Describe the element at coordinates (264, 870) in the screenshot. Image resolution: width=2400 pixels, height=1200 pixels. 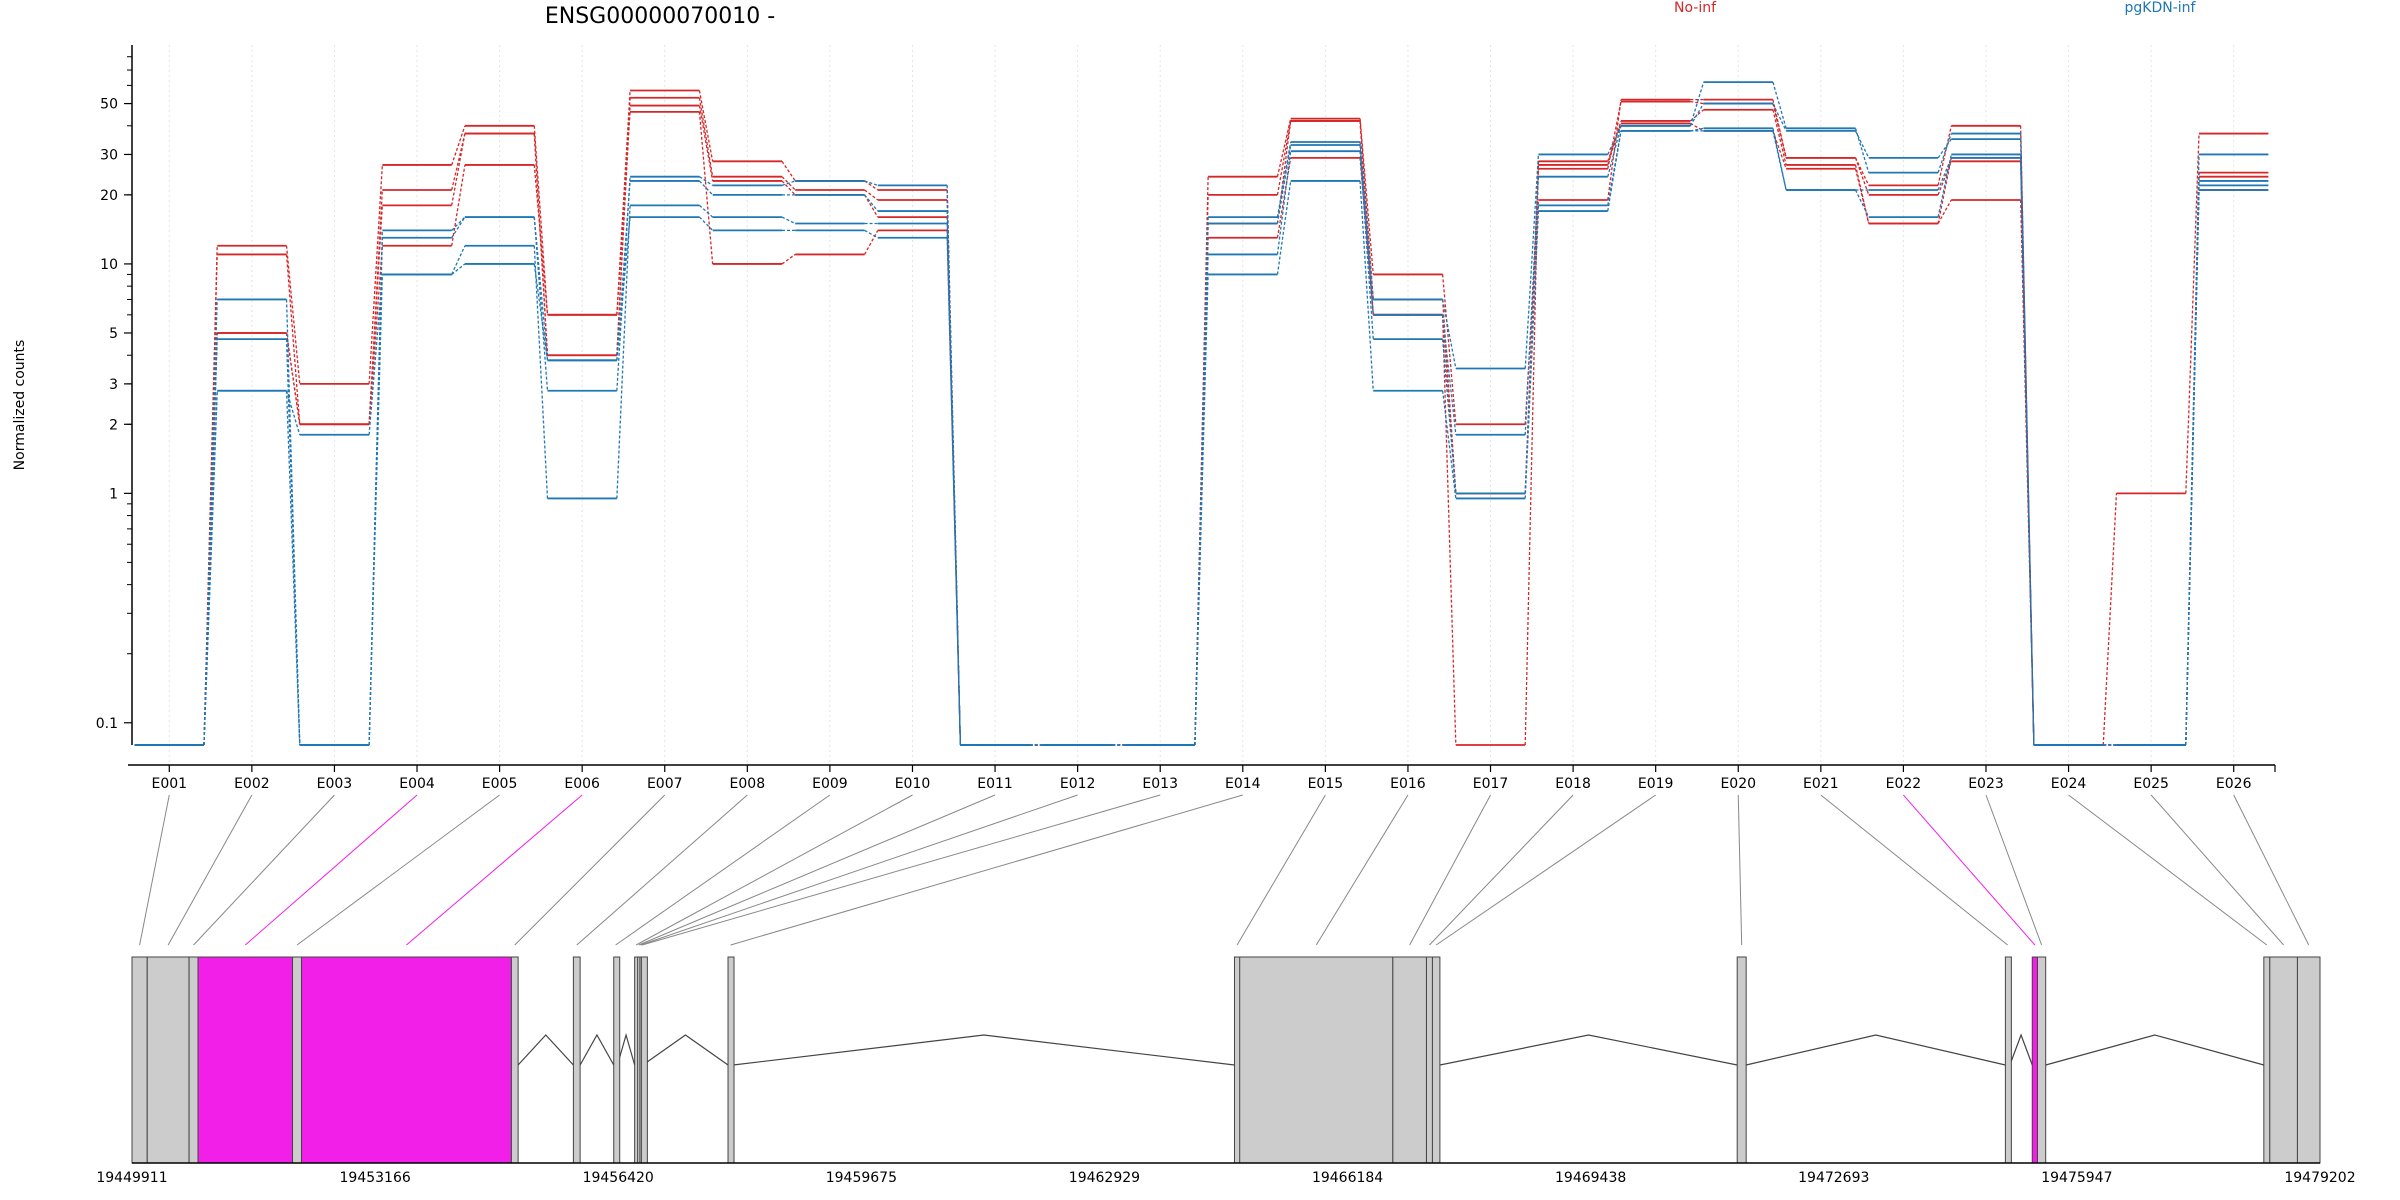
I see `connector-e003` at that location.